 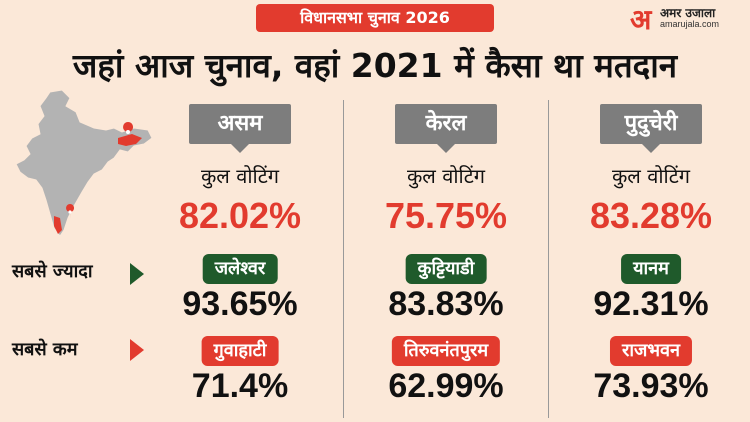 What do you see at coordinates (240, 124) in the screenshot?
I see `state-name: असम` at bounding box center [240, 124].